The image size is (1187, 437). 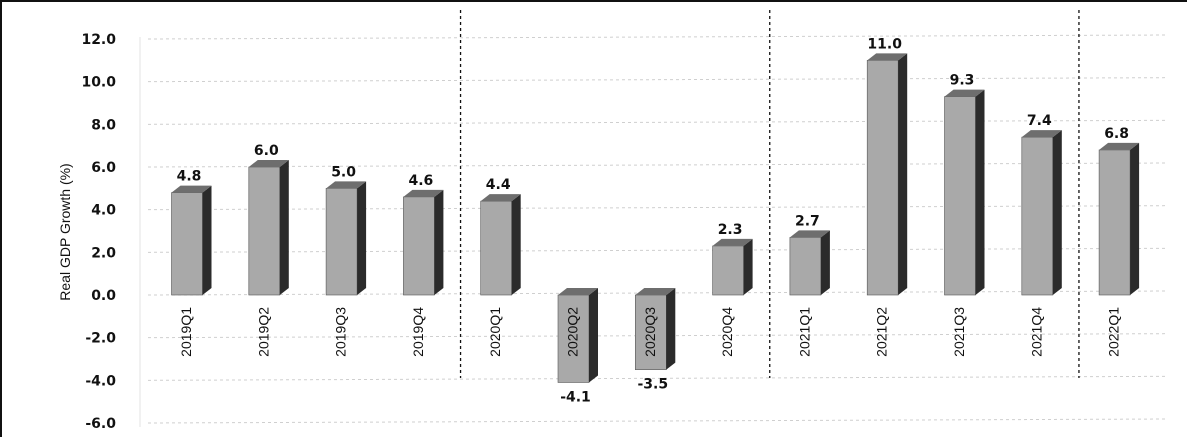 I want to click on value-label: 2.7, so click(x=807, y=221).